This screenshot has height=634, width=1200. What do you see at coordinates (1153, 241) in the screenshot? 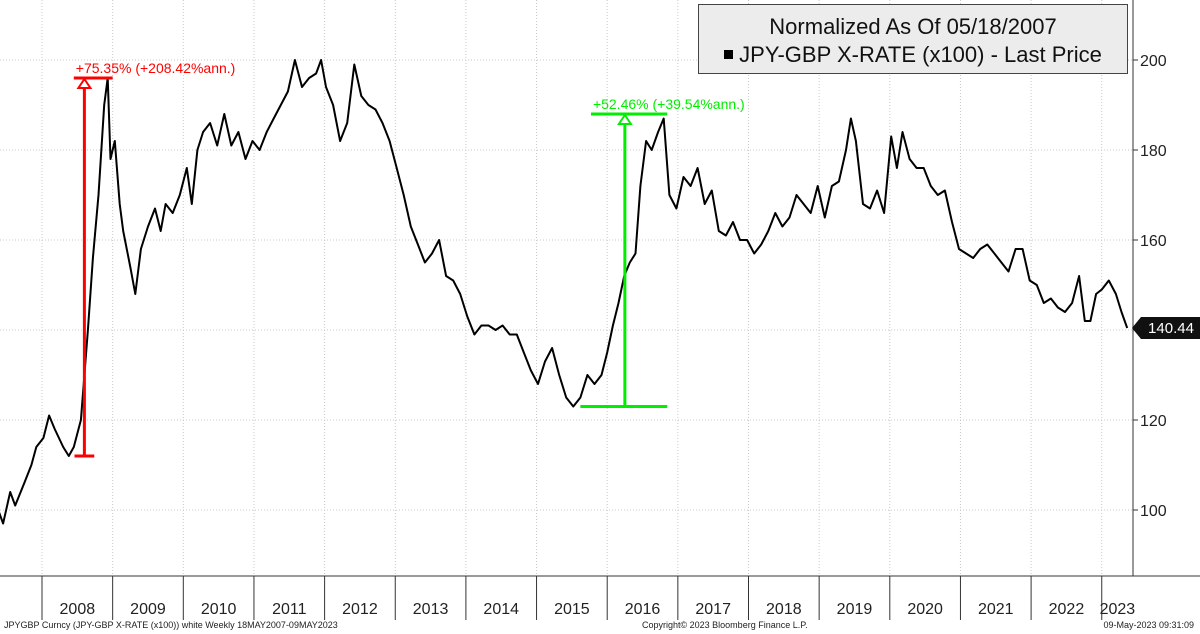
I see `y-tick-label: 160` at bounding box center [1153, 241].